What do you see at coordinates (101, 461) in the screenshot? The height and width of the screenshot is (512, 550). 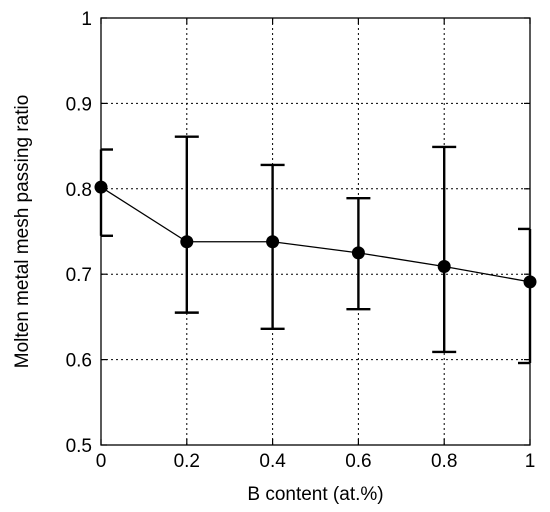 I see `x-tick-label: 0` at bounding box center [101, 461].